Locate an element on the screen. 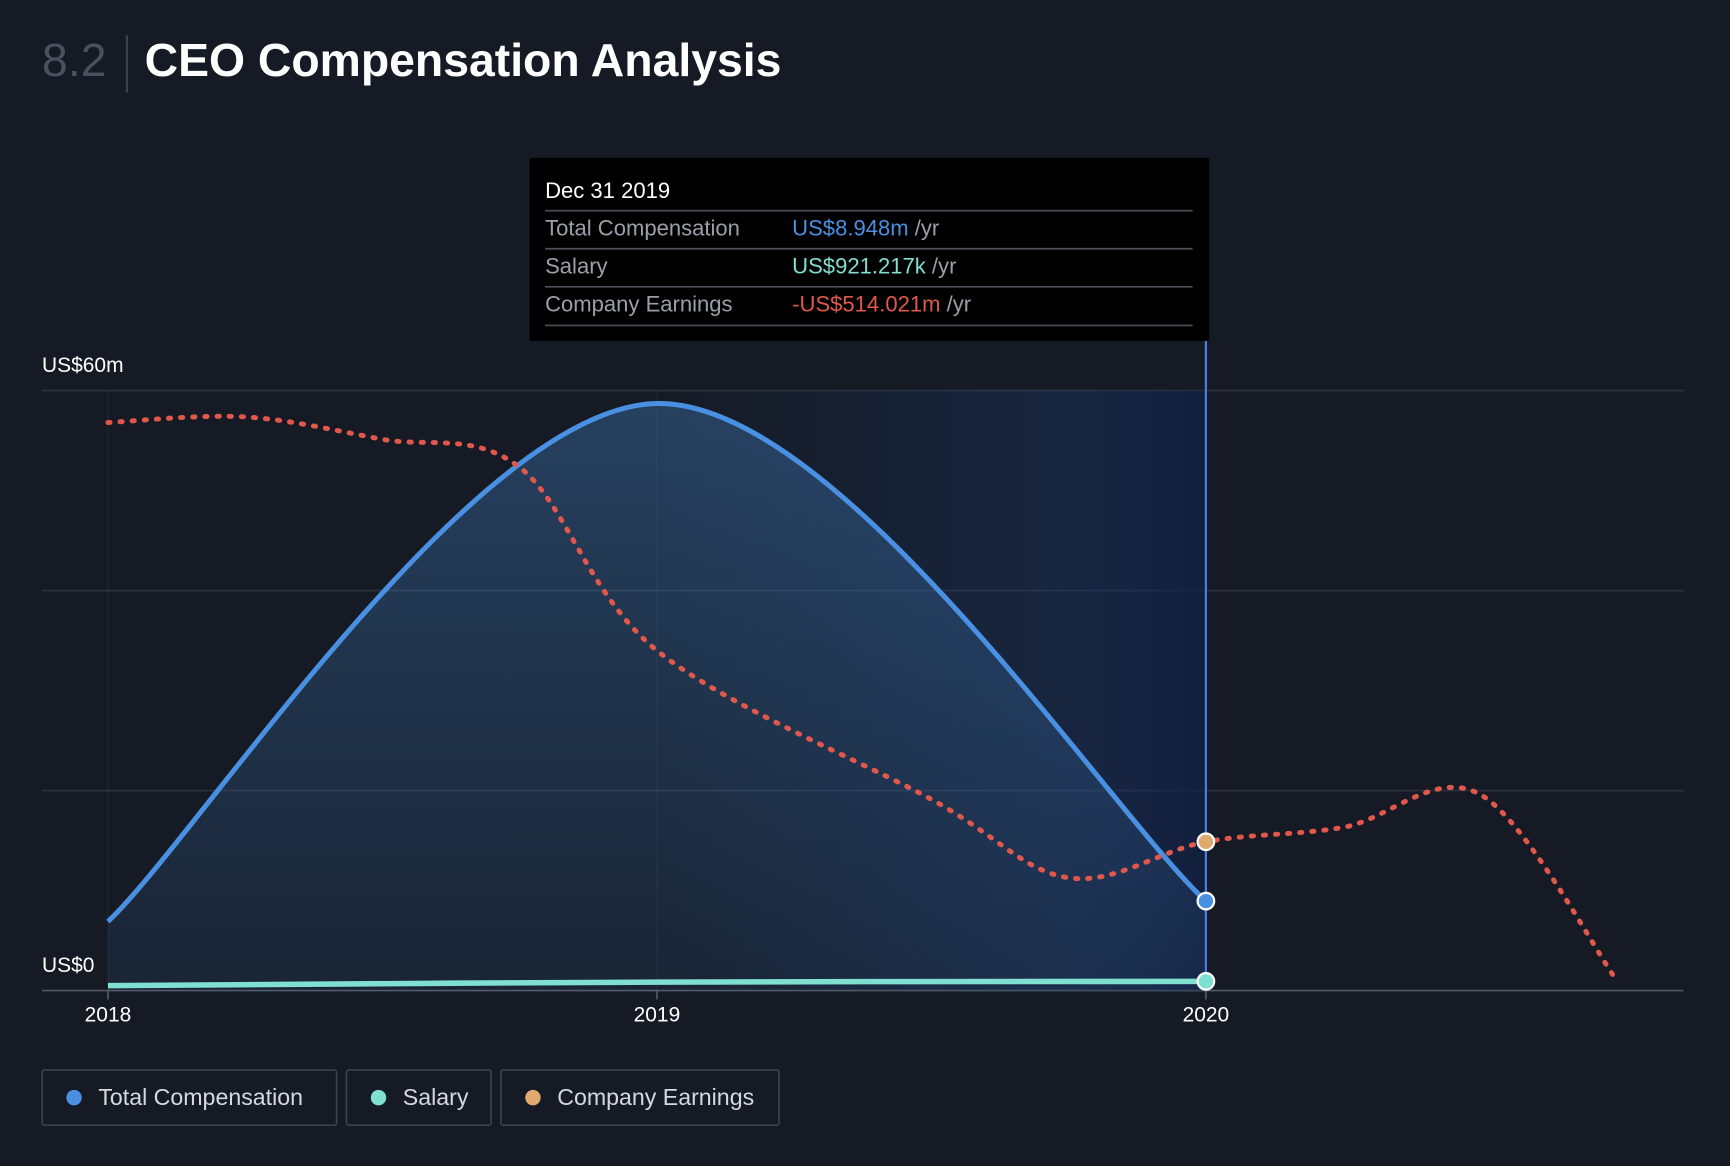  legend-label: Company Earnings is located at coordinates (655, 1097).